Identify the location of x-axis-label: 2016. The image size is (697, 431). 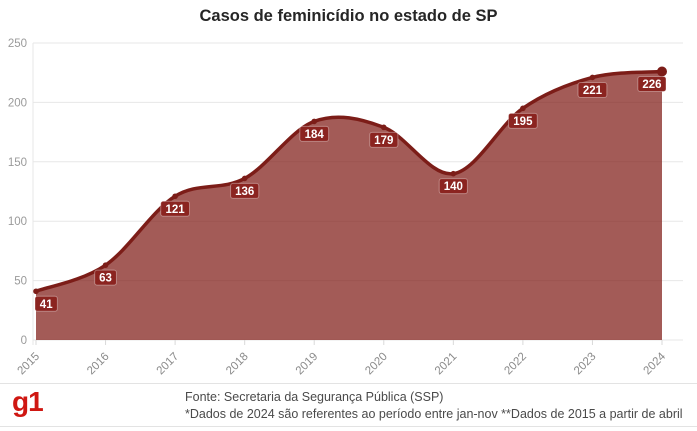
(98, 364).